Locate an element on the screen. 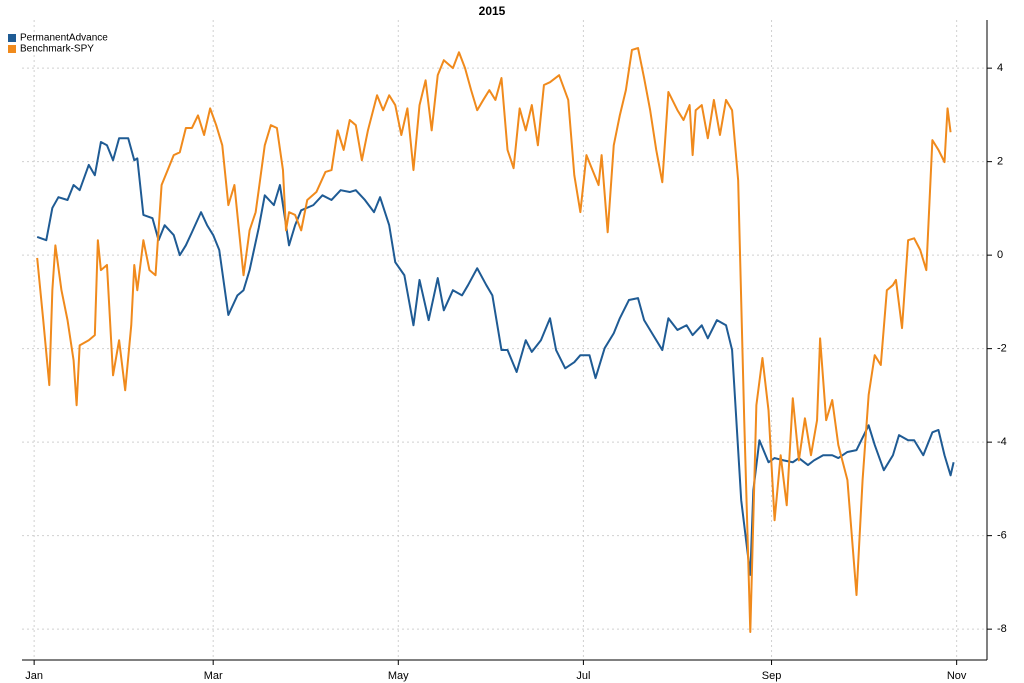  x-tick-label: Nov is located at coordinates (957, 676).